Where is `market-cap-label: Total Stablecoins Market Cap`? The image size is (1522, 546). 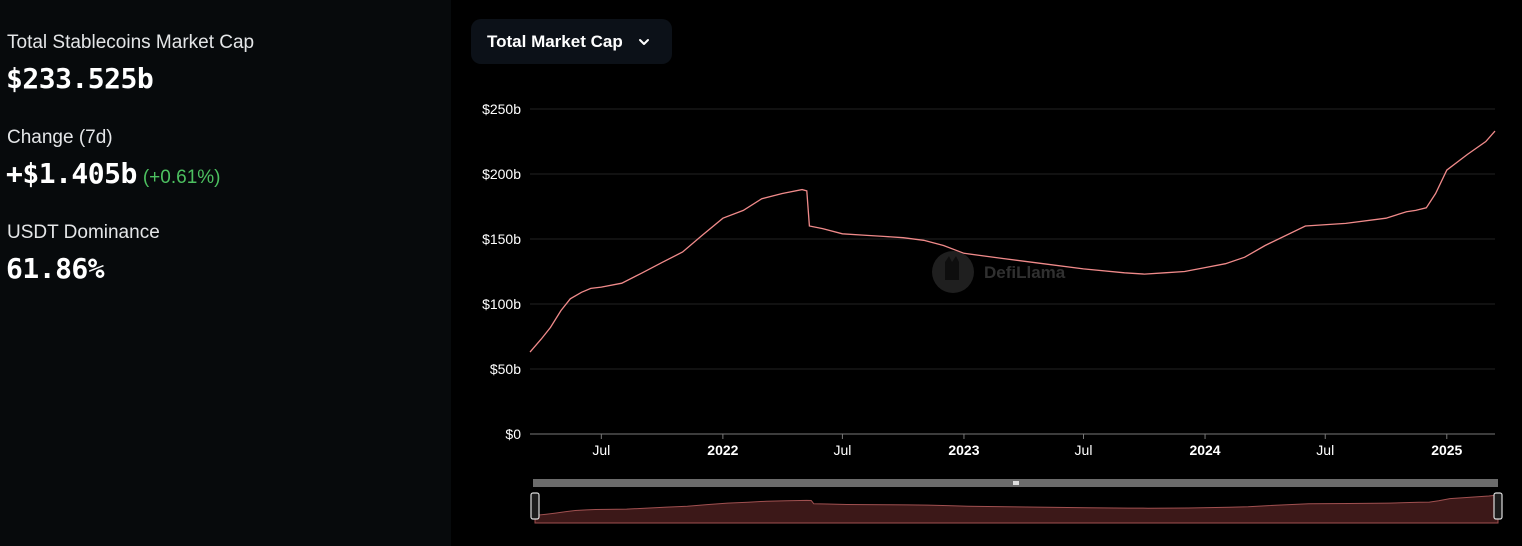 market-cap-label: Total Stablecoins Market Cap is located at coordinates (131, 42).